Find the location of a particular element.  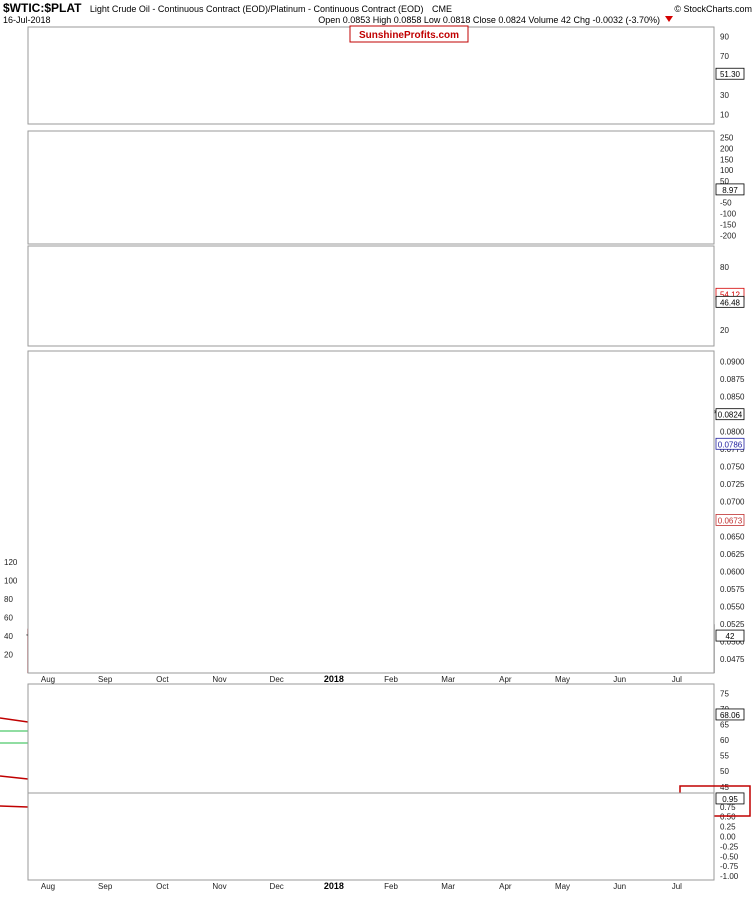

cci-y-tick: -150 is located at coordinates (728, 224).